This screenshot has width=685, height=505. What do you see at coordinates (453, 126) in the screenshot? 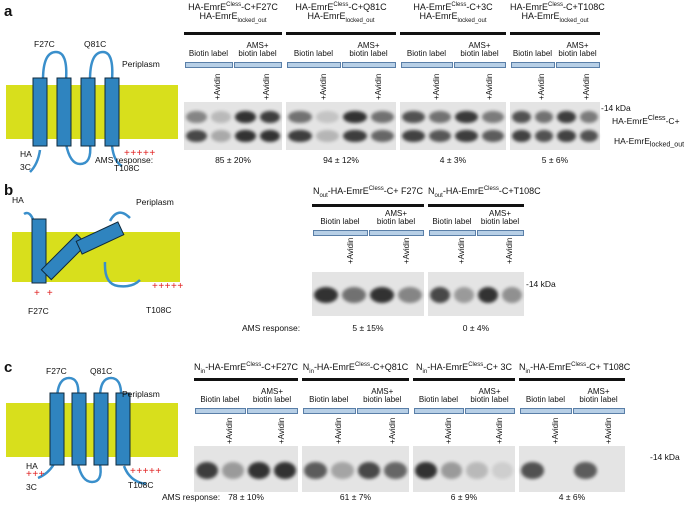
I see `blot-a3` at bounding box center [453, 126].